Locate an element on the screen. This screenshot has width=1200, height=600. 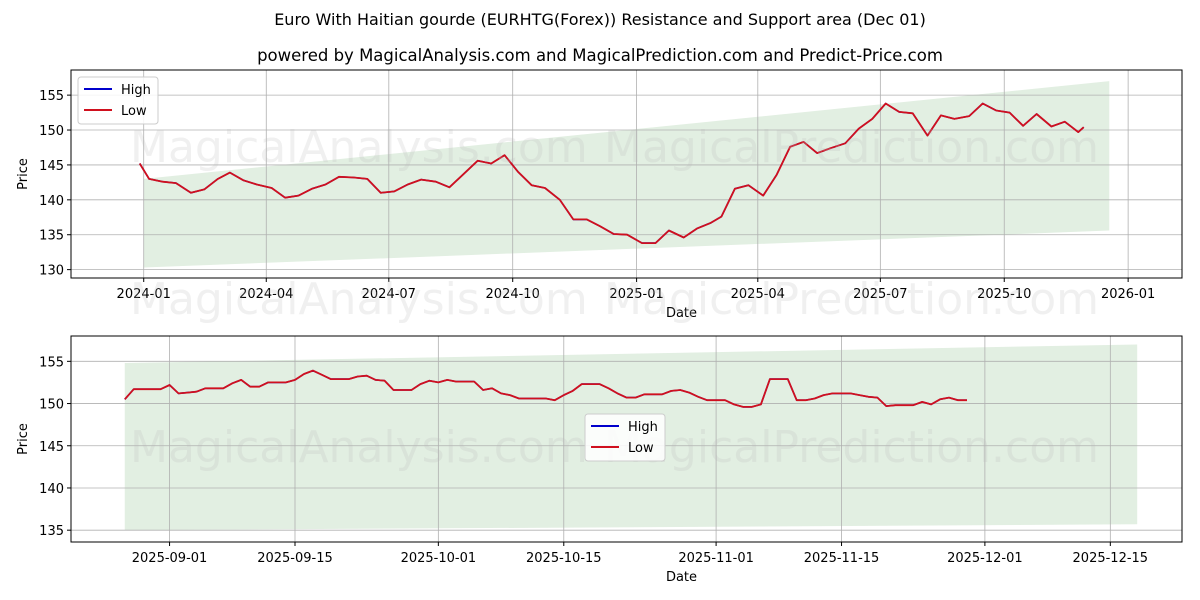
x-tick-label: 2025-09-15 is located at coordinates (295, 558).